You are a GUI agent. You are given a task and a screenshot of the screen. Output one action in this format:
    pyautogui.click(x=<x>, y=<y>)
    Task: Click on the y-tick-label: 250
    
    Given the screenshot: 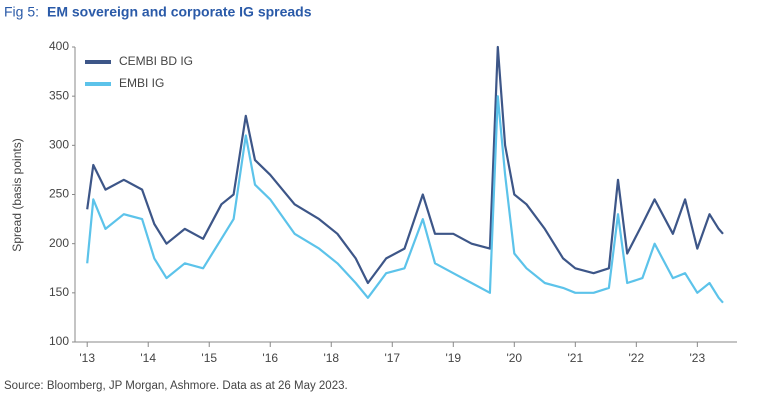 What is the action you would take?
    pyautogui.click(x=59, y=194)
    